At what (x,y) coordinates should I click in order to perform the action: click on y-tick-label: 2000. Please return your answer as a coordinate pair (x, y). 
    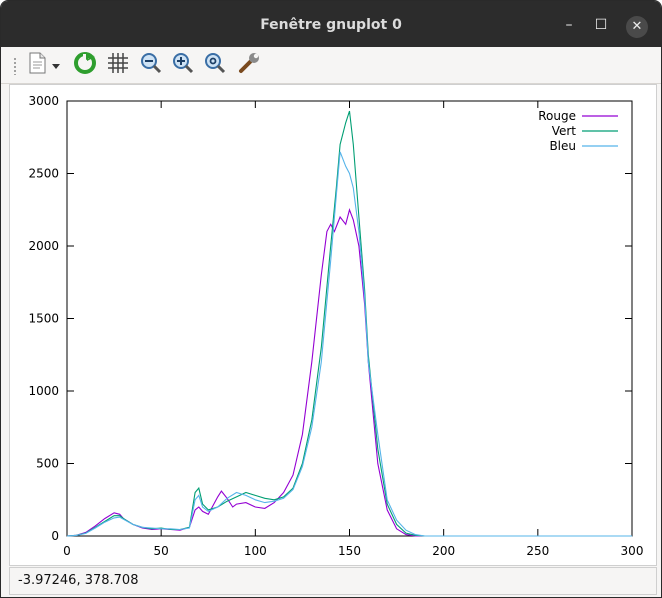
    Looking at the image, I should click on (43, 246).